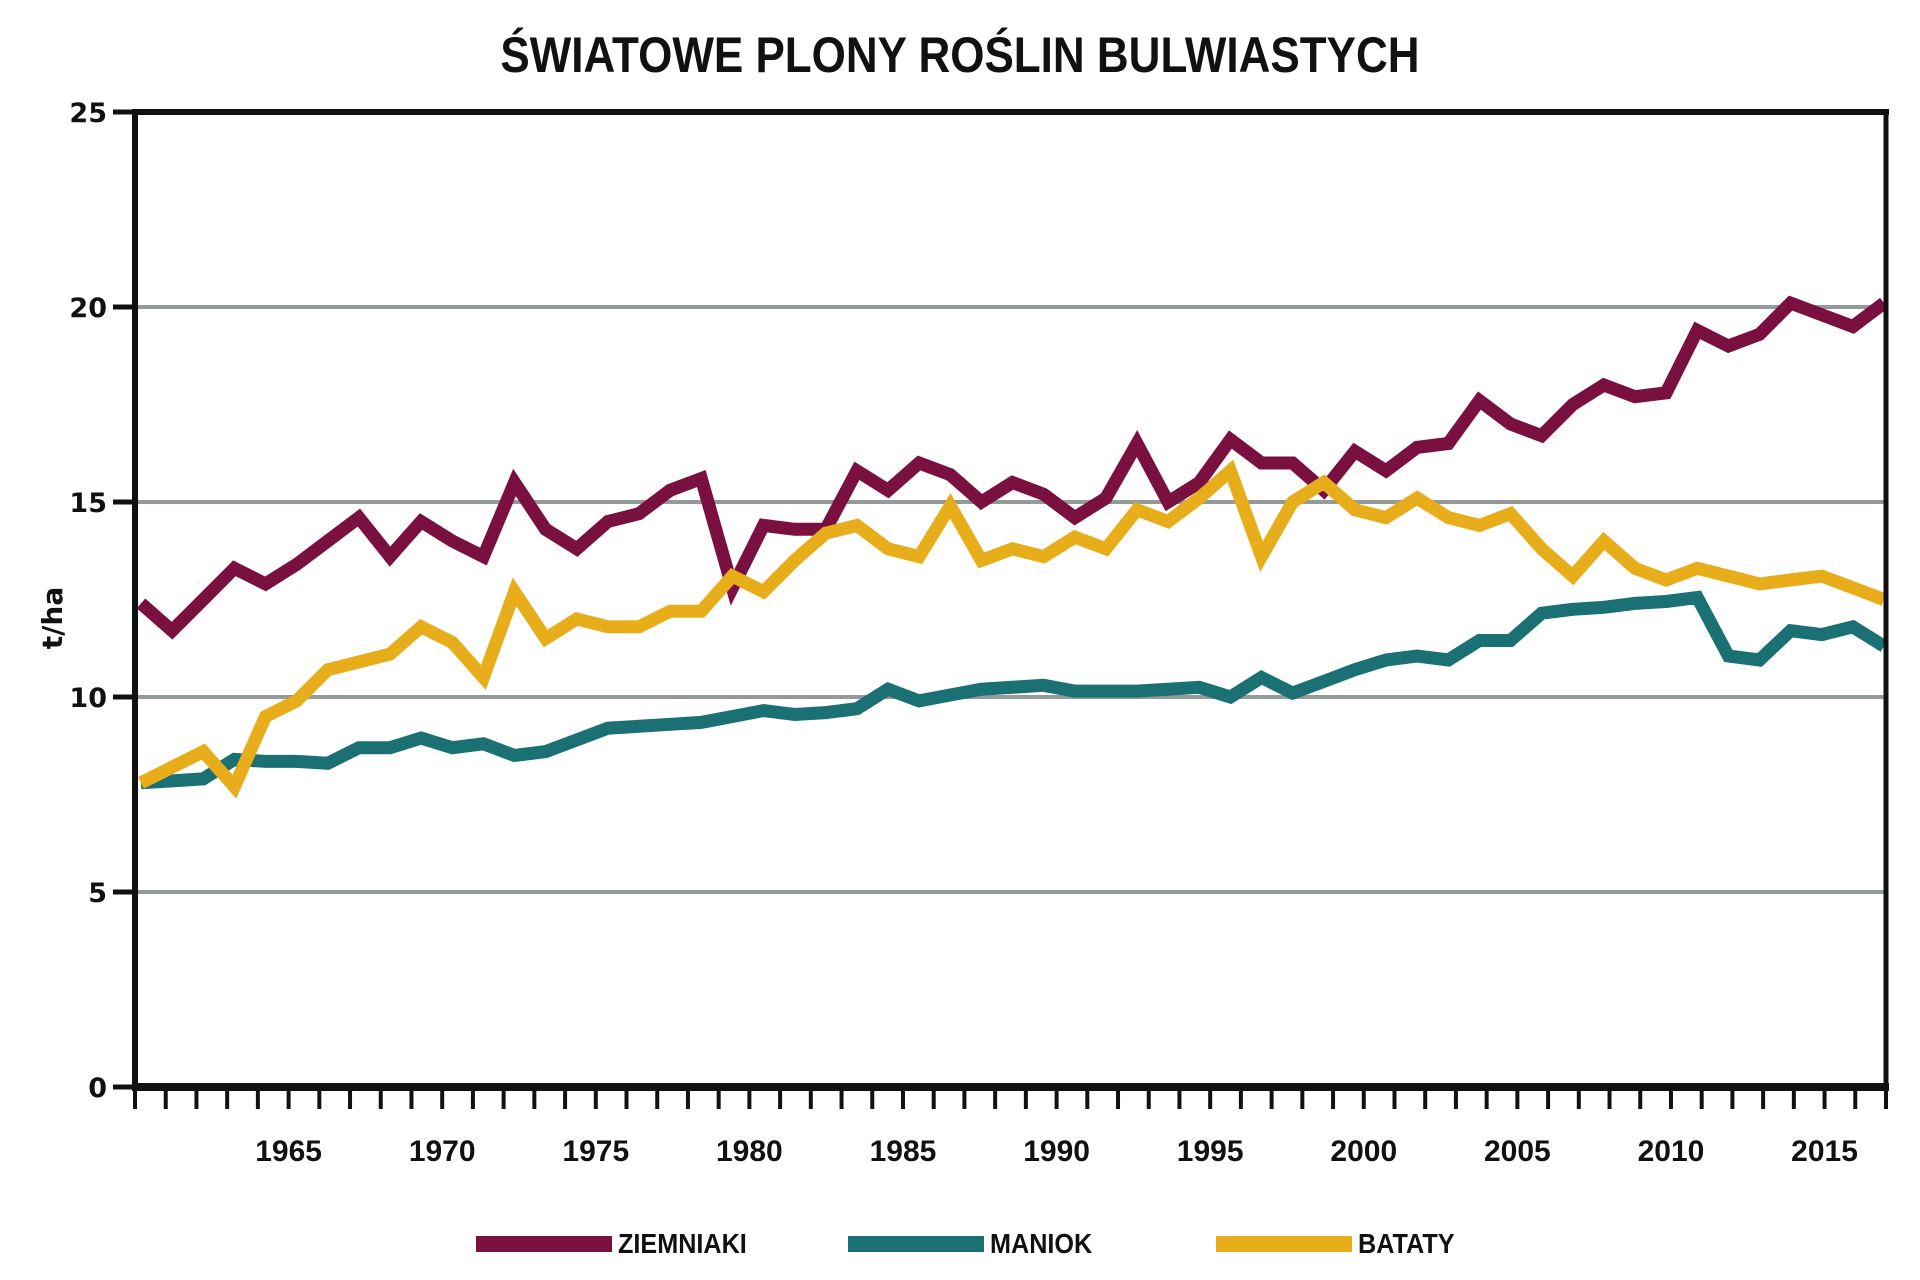 This screenshot has height=1280, width=1920. What do you see at coordinates (1406, 1243) in the screenshot?
I see `legend-label: BATATY` at bounding box center [1406, 1243].